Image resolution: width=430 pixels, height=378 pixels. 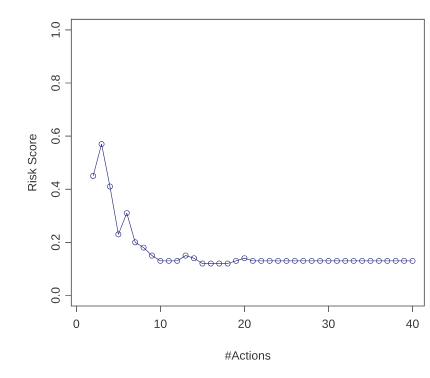 I want to click on y-tick-label: 1.0, so click(x=55, y=30).